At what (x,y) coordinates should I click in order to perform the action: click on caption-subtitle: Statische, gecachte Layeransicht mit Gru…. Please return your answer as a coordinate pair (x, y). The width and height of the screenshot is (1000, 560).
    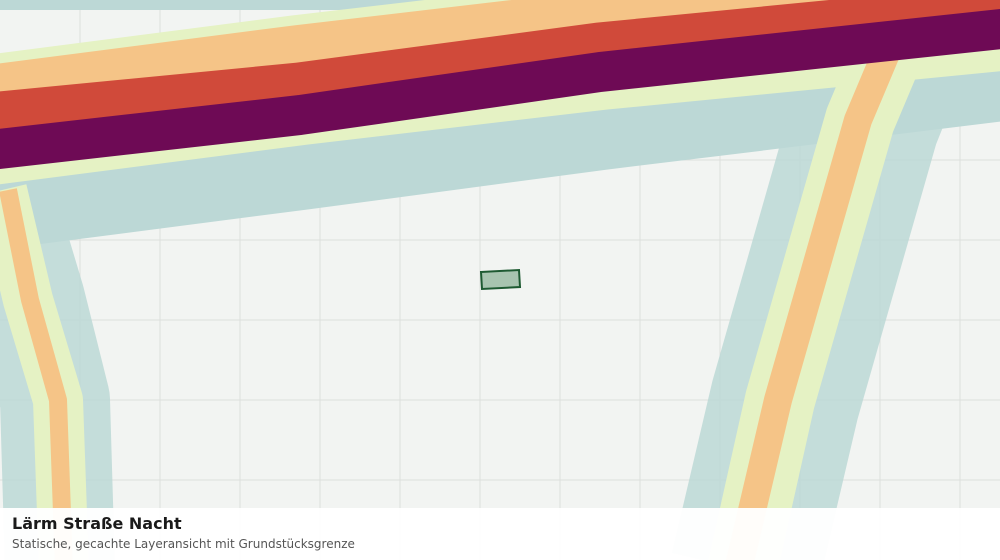
    Looking at the image, I should click on (183, 544).